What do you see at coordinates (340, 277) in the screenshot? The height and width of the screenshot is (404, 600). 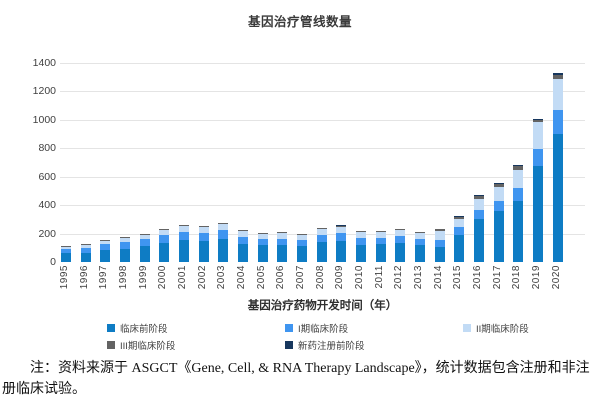 I see `x-axis-tick-label: 2009` at bounding box center [340, 277].